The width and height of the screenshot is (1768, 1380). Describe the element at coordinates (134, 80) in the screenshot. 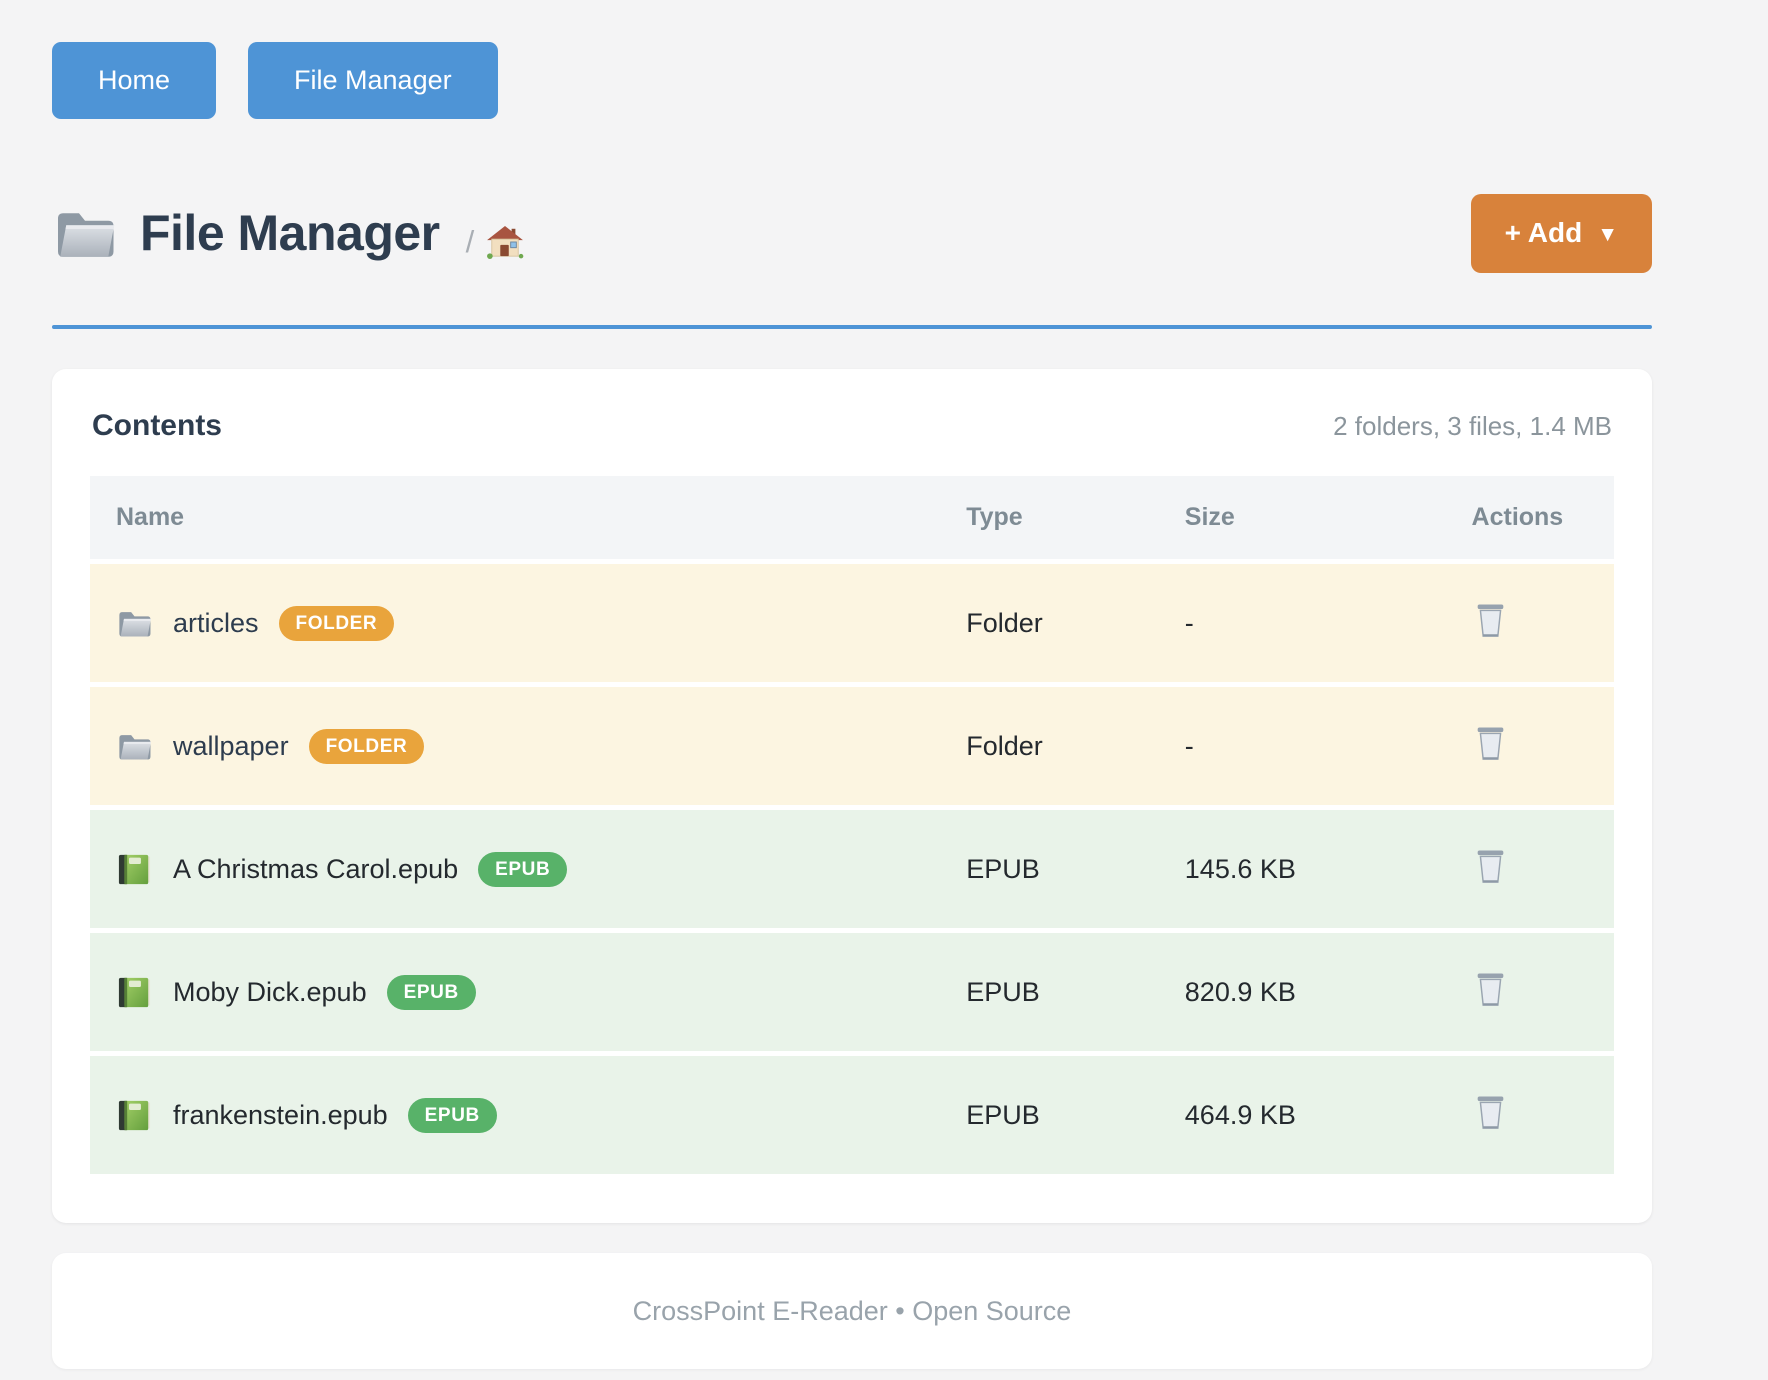

I see `nav-button-home: Home` at that location.